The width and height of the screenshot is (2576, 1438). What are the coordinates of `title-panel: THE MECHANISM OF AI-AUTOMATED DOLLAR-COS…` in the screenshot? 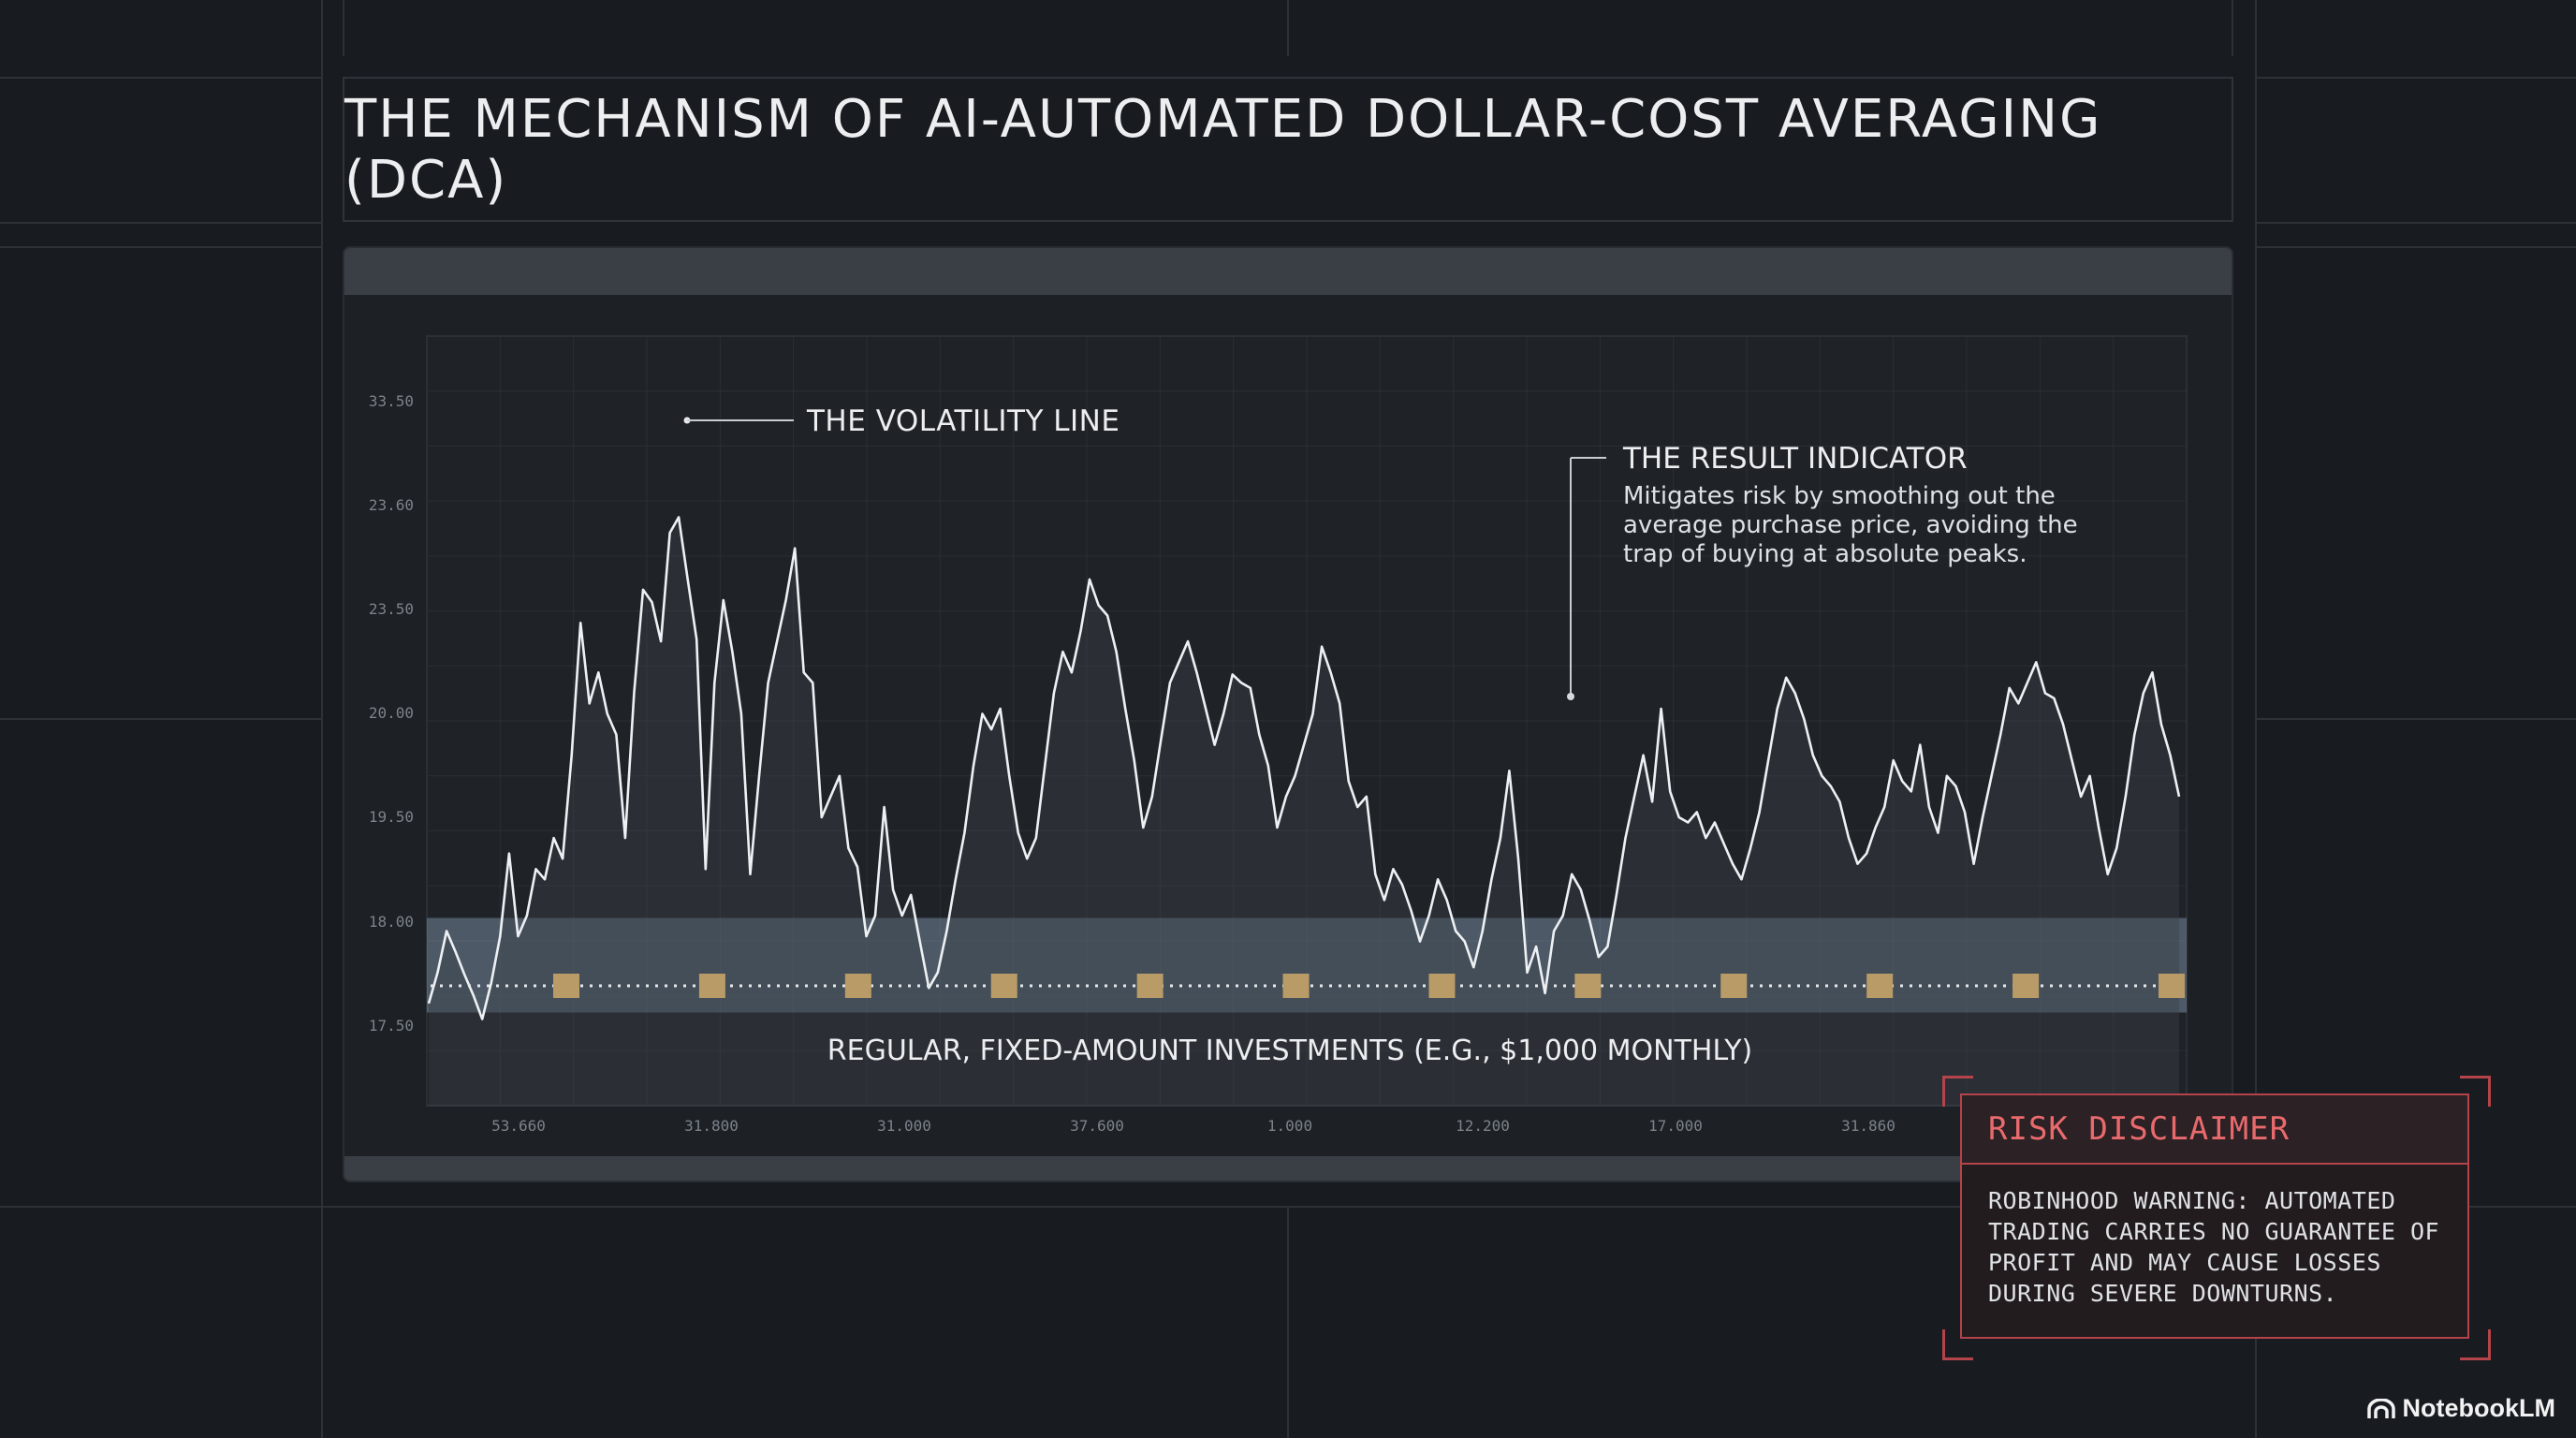 It's located at (1288, 149).